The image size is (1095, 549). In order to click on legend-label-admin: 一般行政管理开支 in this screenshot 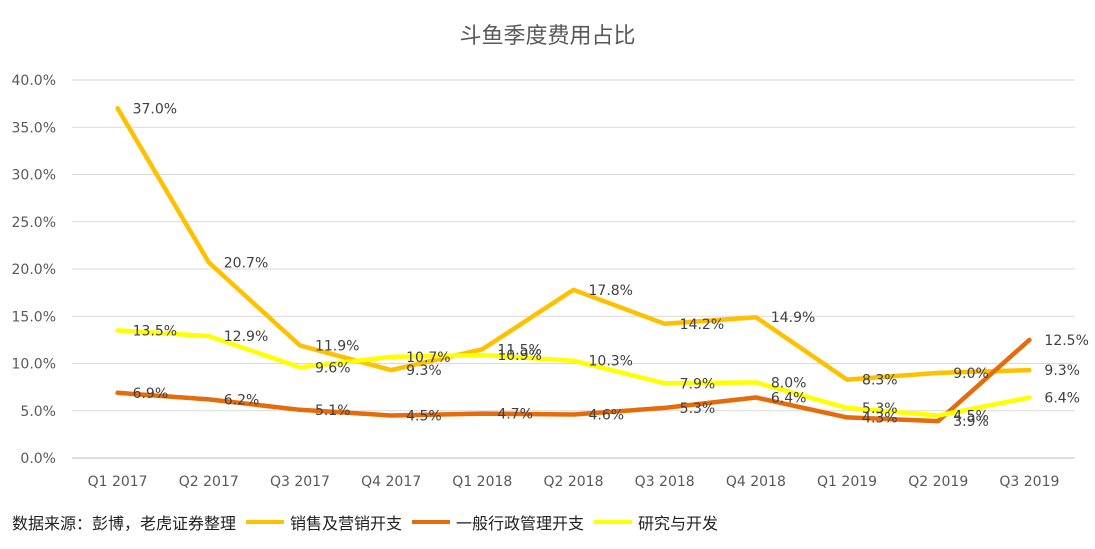, I will do `click(520, 523)`.